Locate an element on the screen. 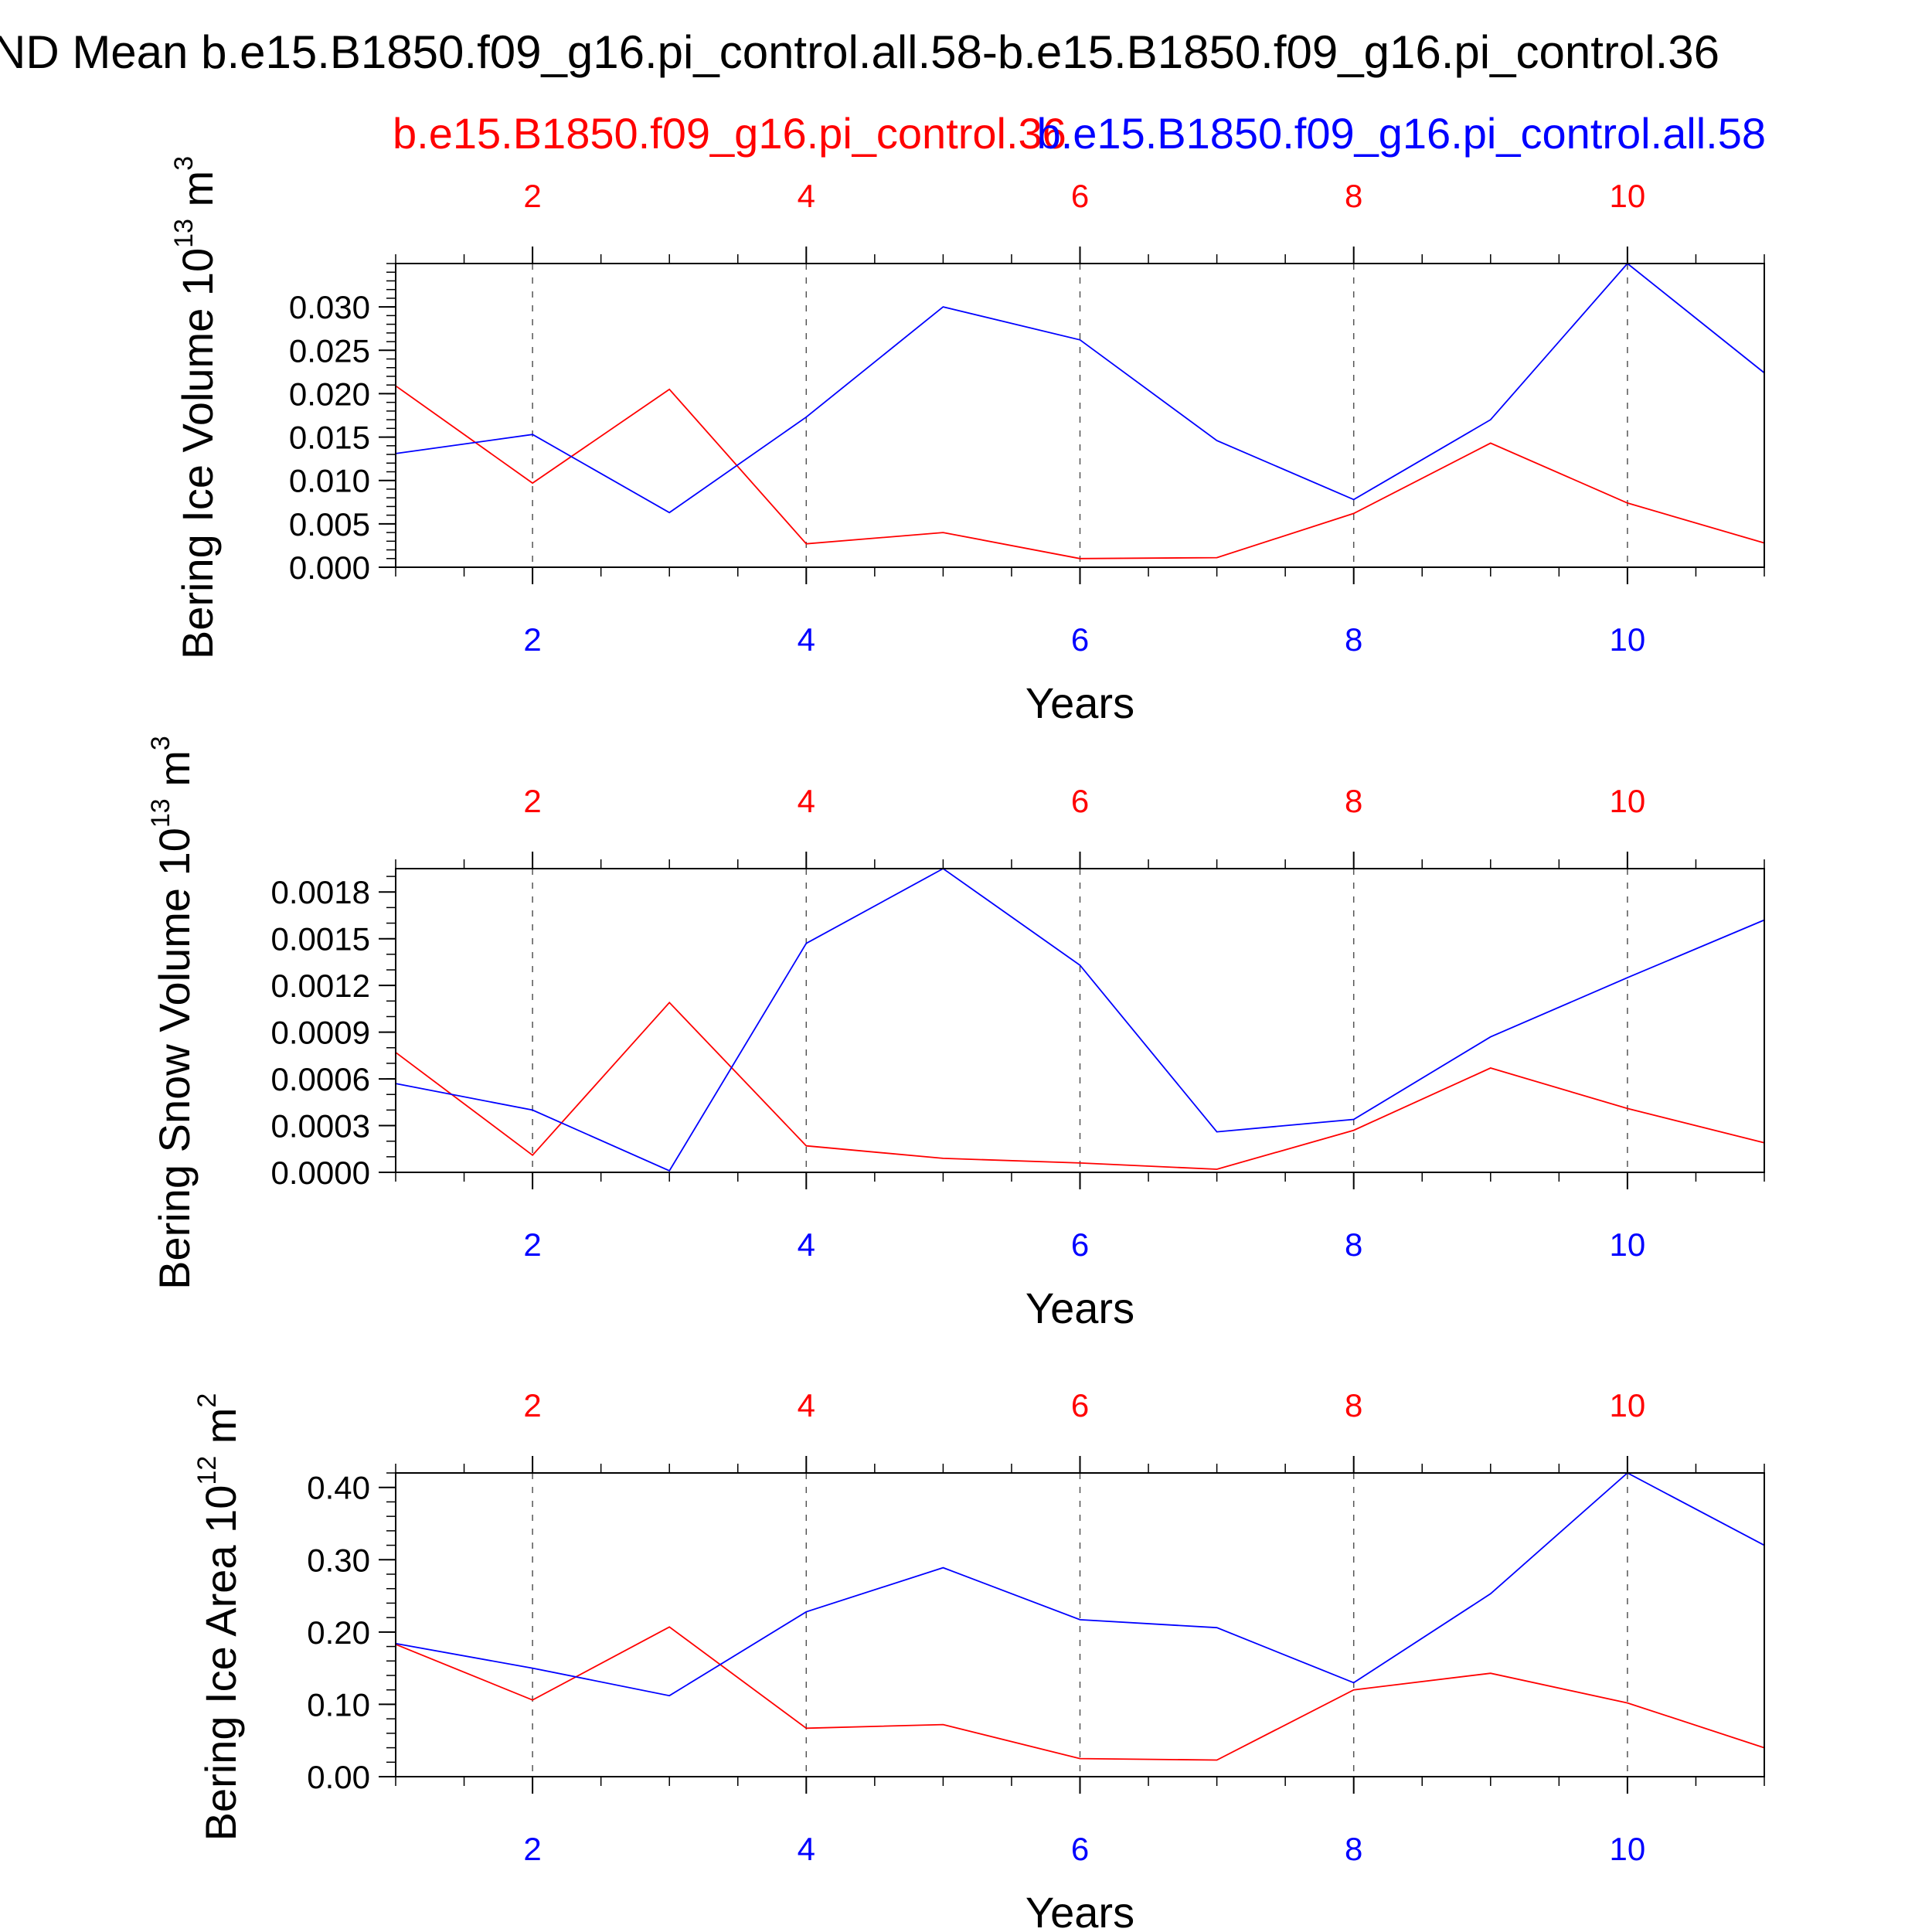 The image size is (1932, 1932). y-tick-label: 0.020 is located at coordinates (330, 394).